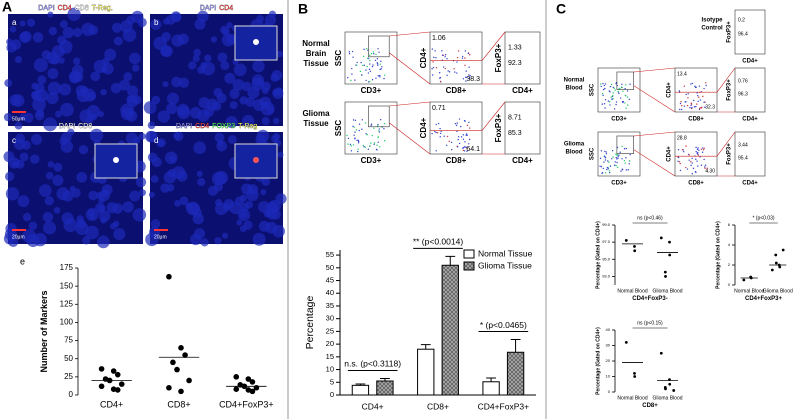  What do you see at coordinates (712, 21) in the screenshot?
I see `row-label: Isotype` at bounding box center [712, 21].